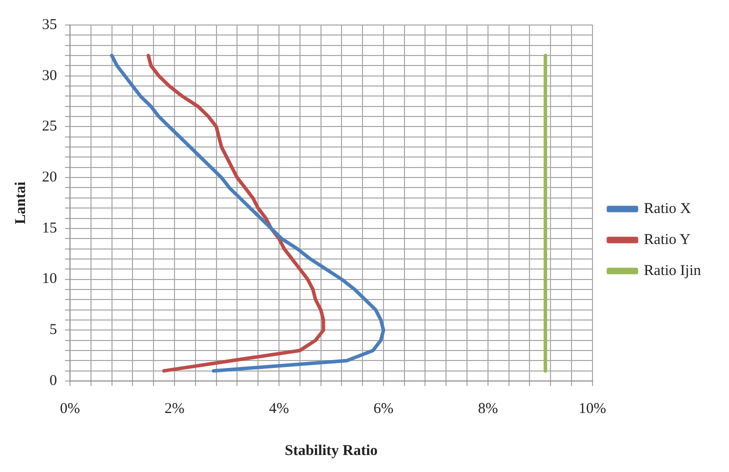  Describe the element at coordinates (278, 408) in the screenshot. I see `x-tick-label: 4%` at that location.